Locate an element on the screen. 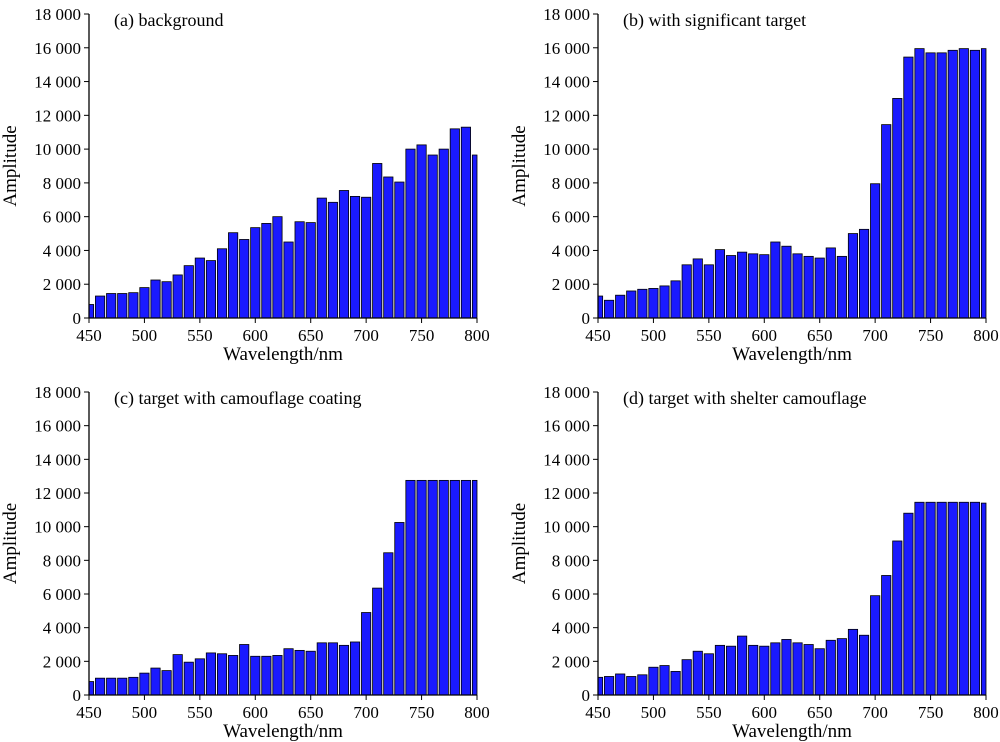 Image resolution: width=1000 pixels, height=742 pixels. panel-title: (d) target with shelter camouflage is located at coordinates (745, 398).